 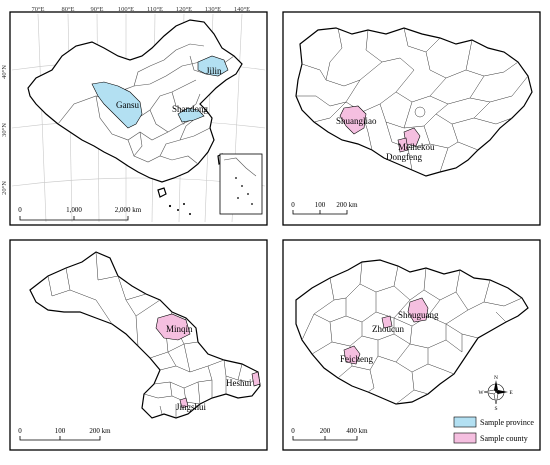 What do you see at coordinates (495, 393) in the screenshot?
I see `compass-icon: N S E W` at bounding box center [495, 393].